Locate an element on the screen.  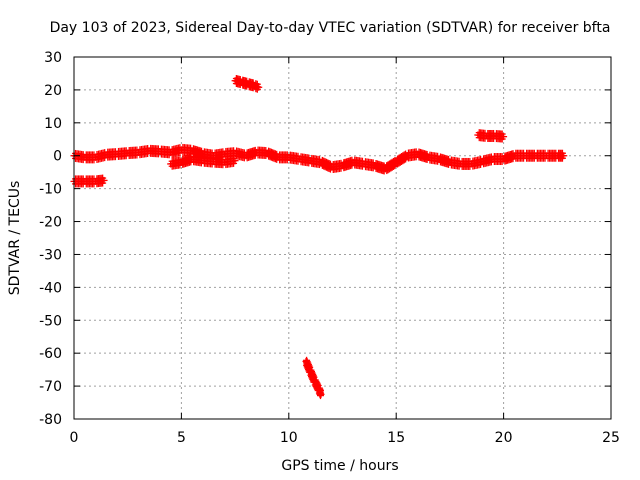
x-tick-label: 0 is located at coordinates (74, 438).